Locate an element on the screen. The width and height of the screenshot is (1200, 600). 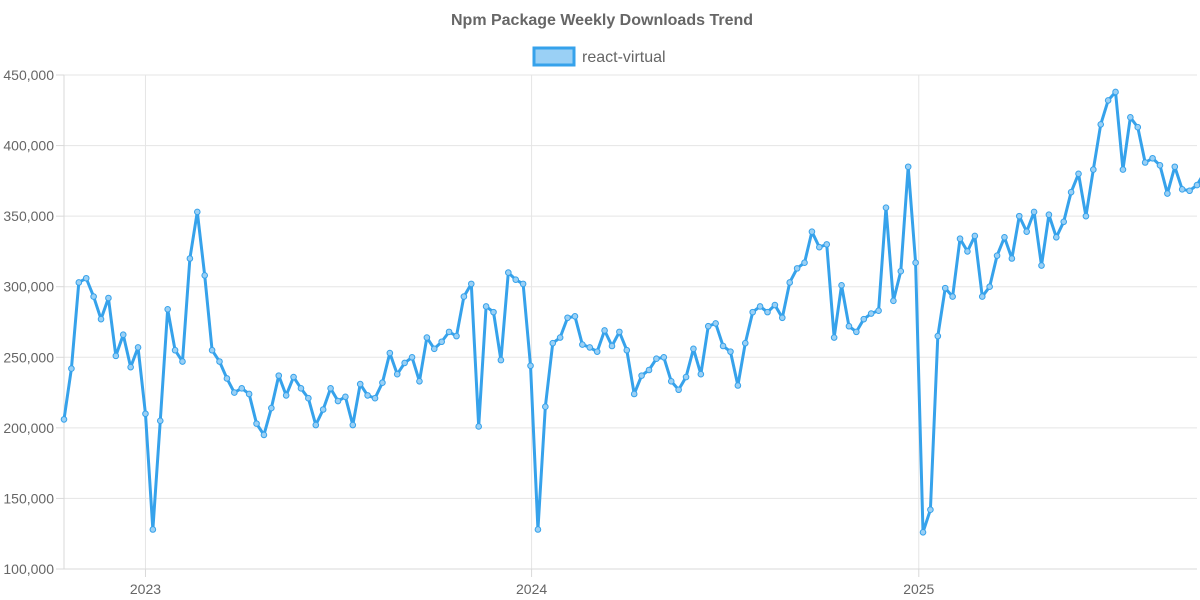
legend-label-react-virtual: react-virtual is located at coordinates (624, 57).